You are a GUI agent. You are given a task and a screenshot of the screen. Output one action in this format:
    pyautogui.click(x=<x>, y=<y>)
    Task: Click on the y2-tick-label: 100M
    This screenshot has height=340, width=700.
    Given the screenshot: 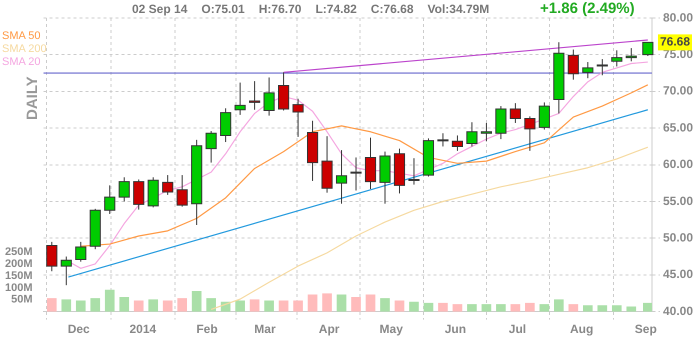 What is the action you would take?
    pyautogui.click(x=18, y=288)
    